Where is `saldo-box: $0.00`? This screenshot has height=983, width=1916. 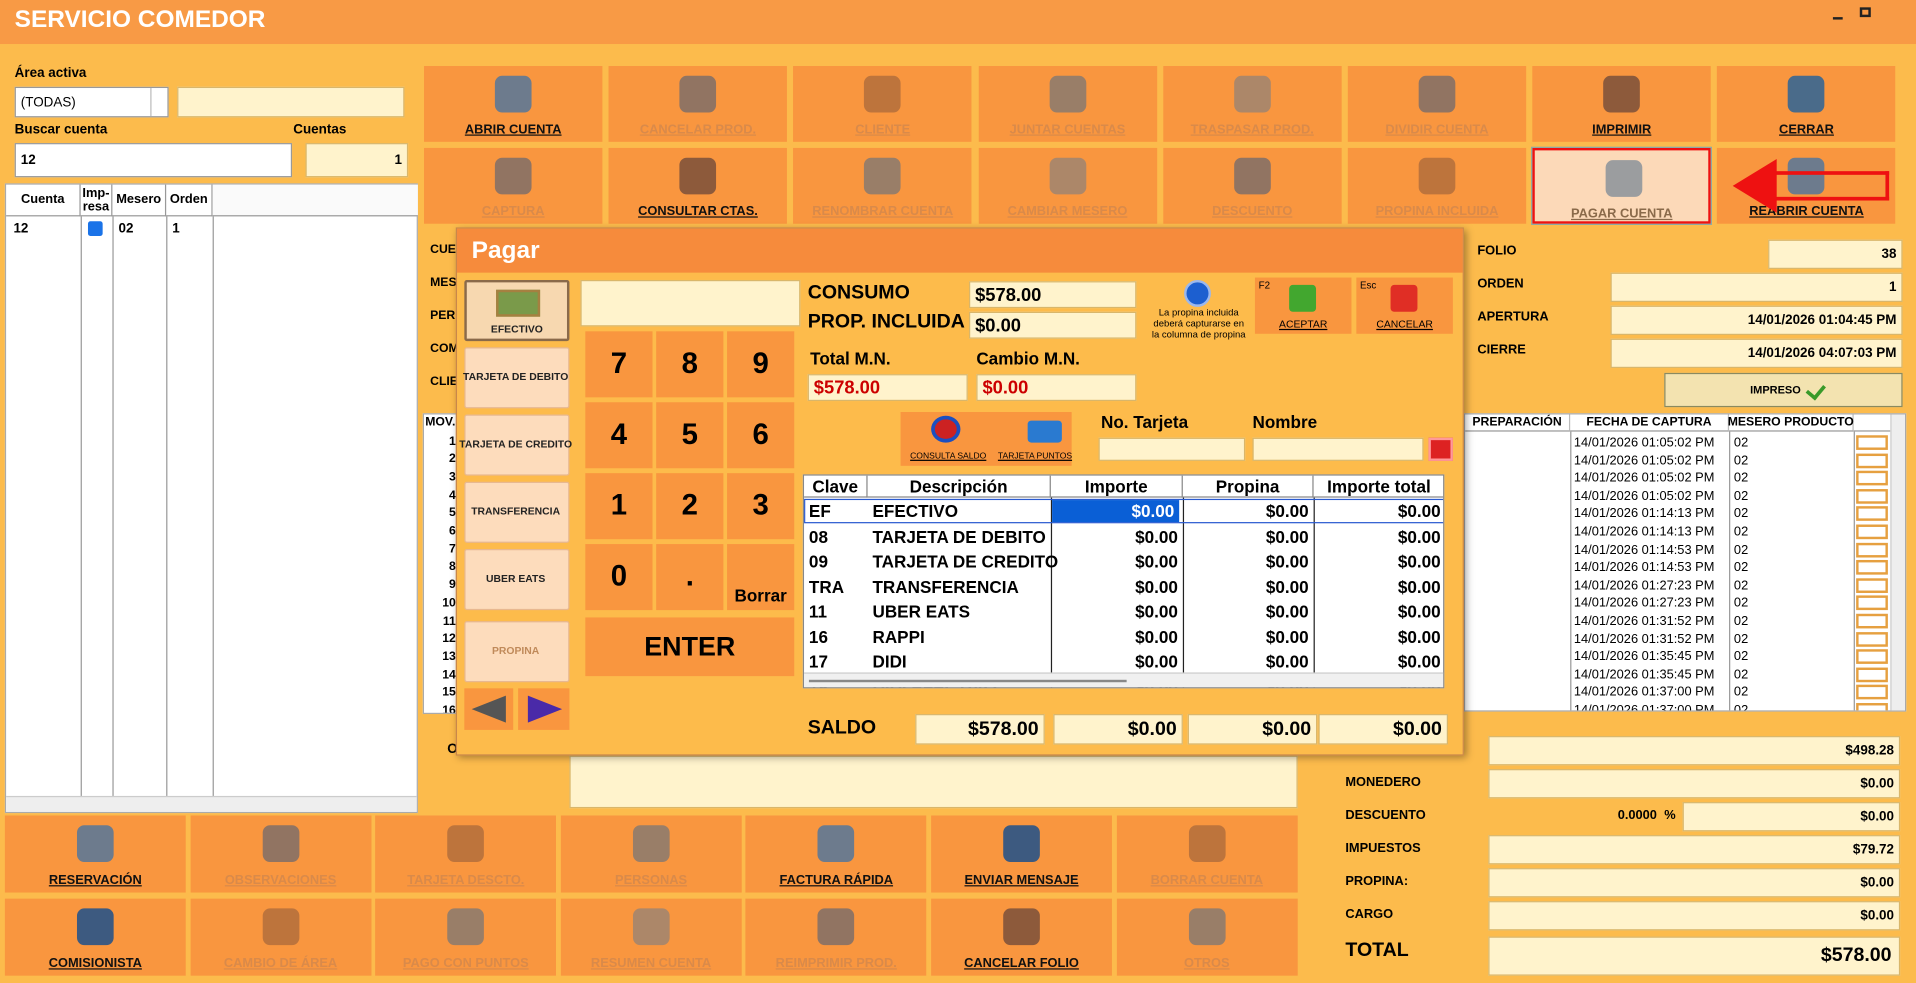 saldo-box: $0.00 is located at coordinates (1383, 729).